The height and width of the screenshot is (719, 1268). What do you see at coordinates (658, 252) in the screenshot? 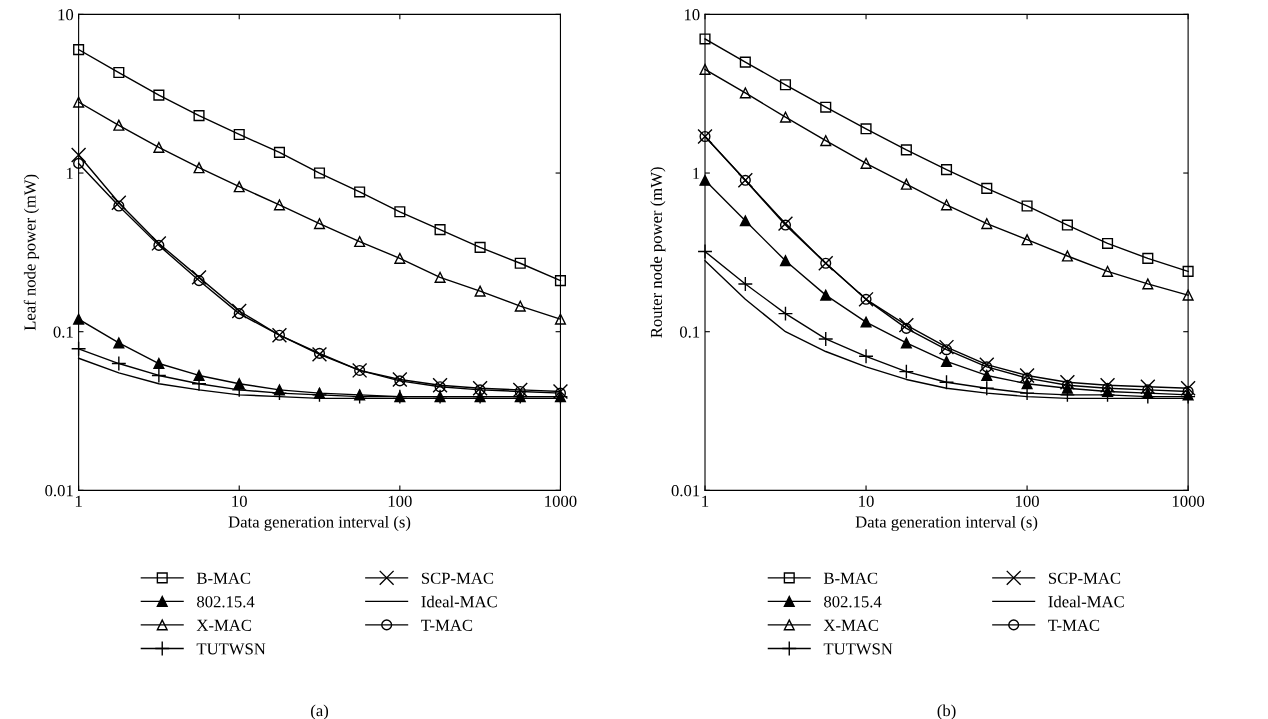
I see `y-axis-title: Router node power (mW)` at bounding box center [658, 252].